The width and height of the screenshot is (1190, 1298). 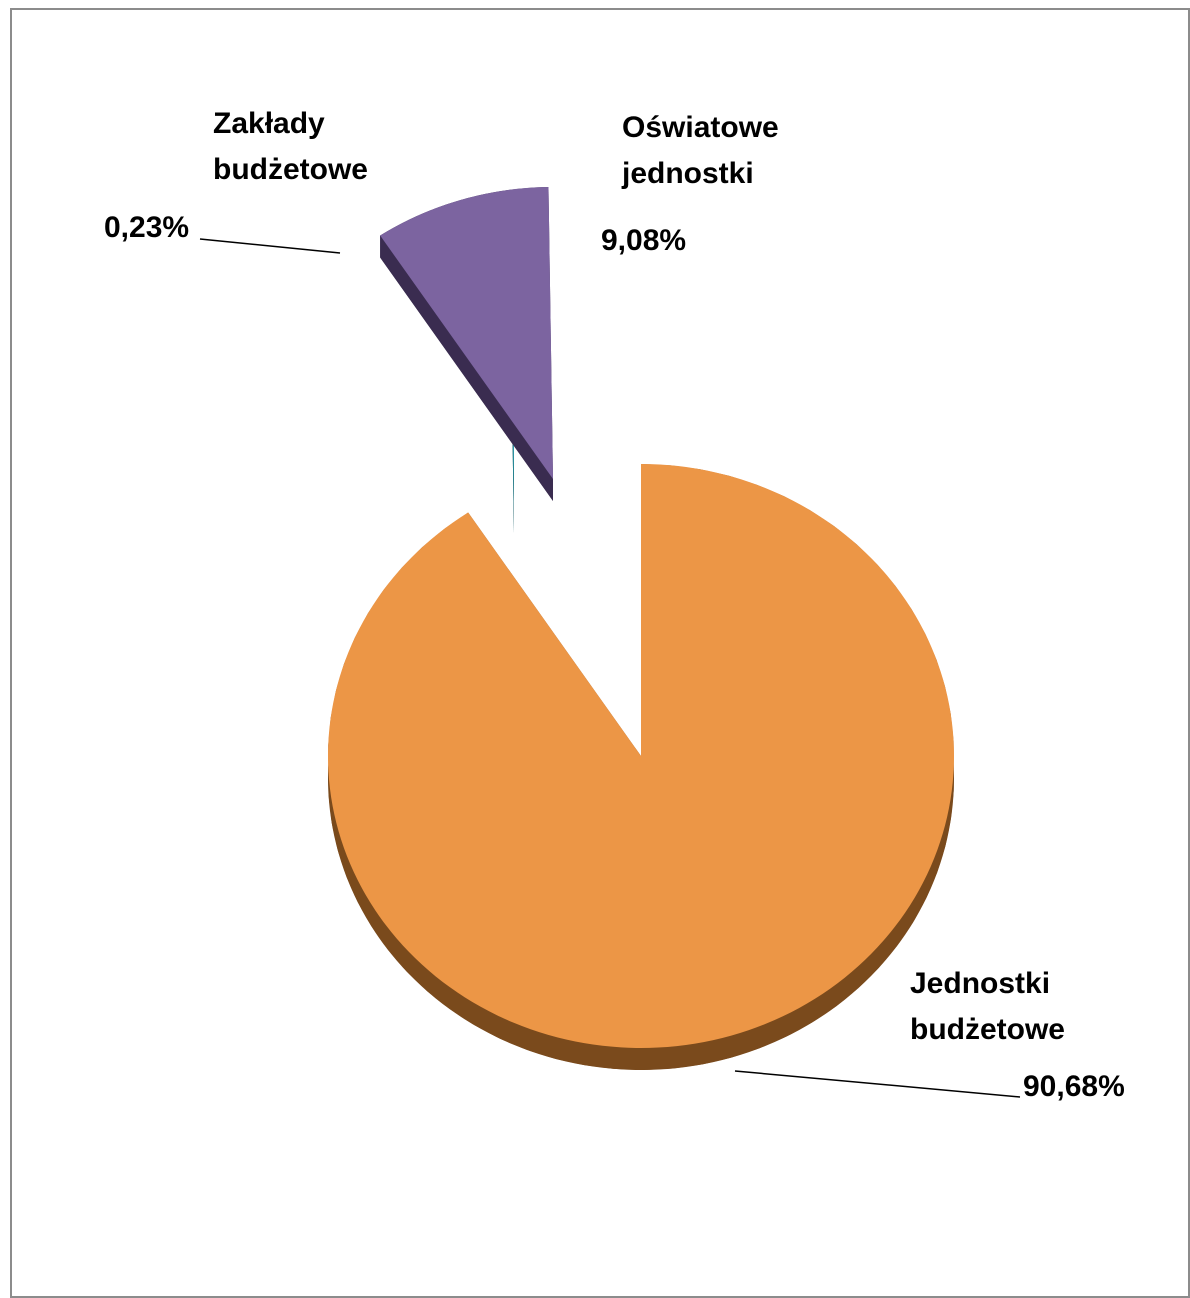 What do you see at coordinates (687, 173) in the screenshot?
I see `label-oswiatowe-jednostki-name-line-2: jednostki` at bounding box center [687, 173].